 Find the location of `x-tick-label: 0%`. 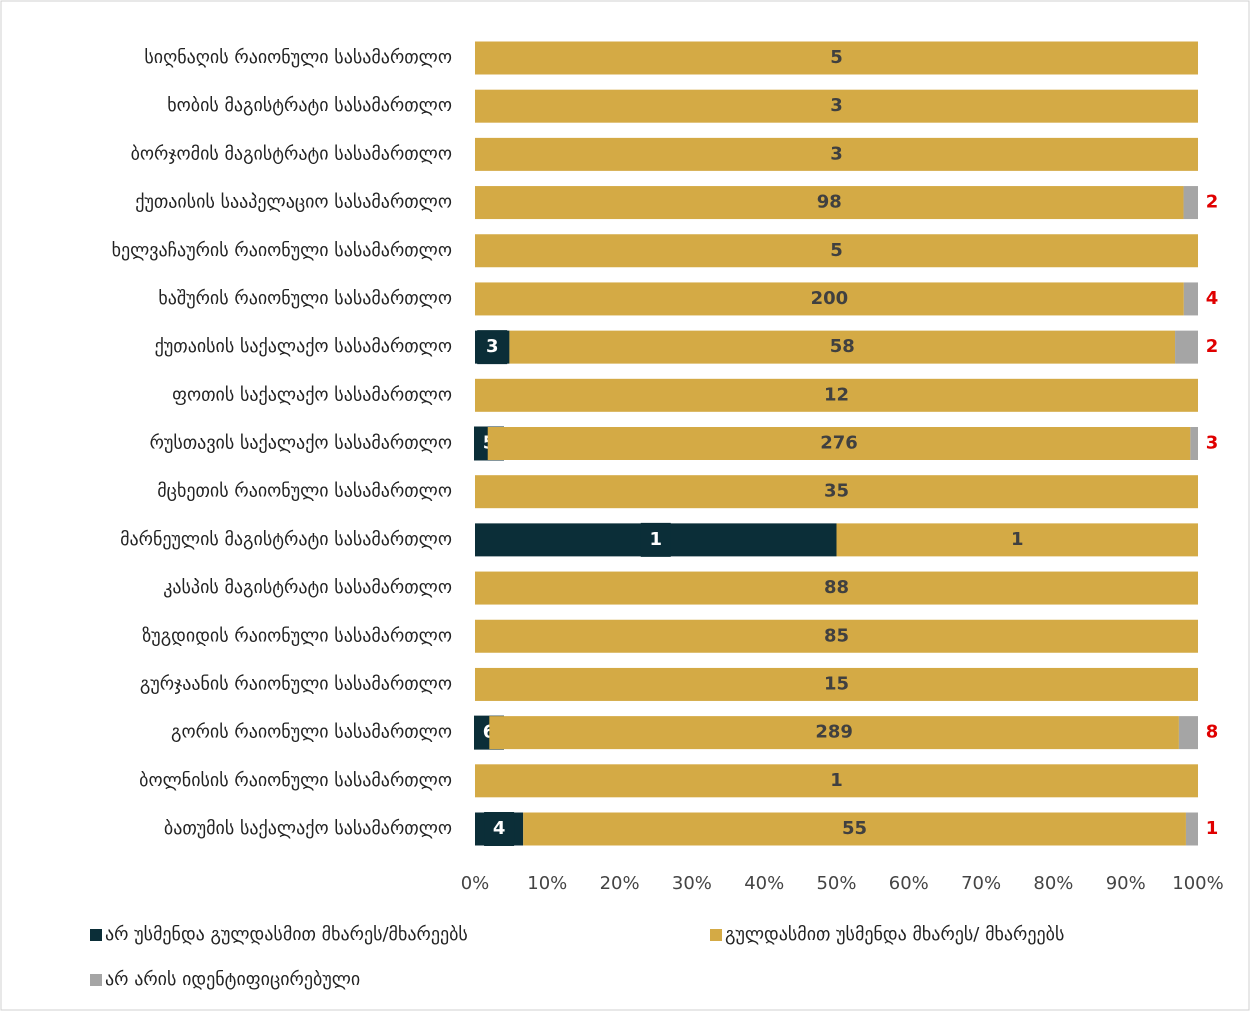

x-tick-label: 0% is located at coordinates (475, 883).